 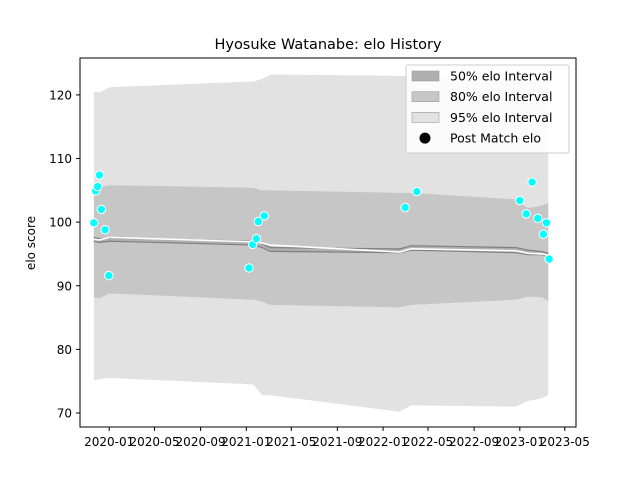 I want to click on x-tick-label: 2023-05, so click(x=565, y=442).